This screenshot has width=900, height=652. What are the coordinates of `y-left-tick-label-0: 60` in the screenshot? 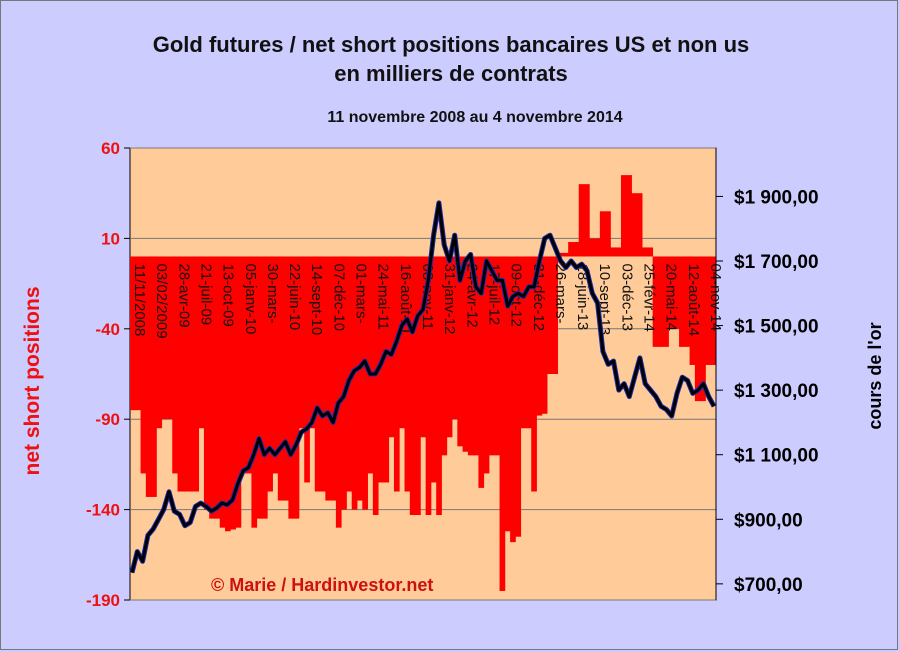 It's located at (110, 148).